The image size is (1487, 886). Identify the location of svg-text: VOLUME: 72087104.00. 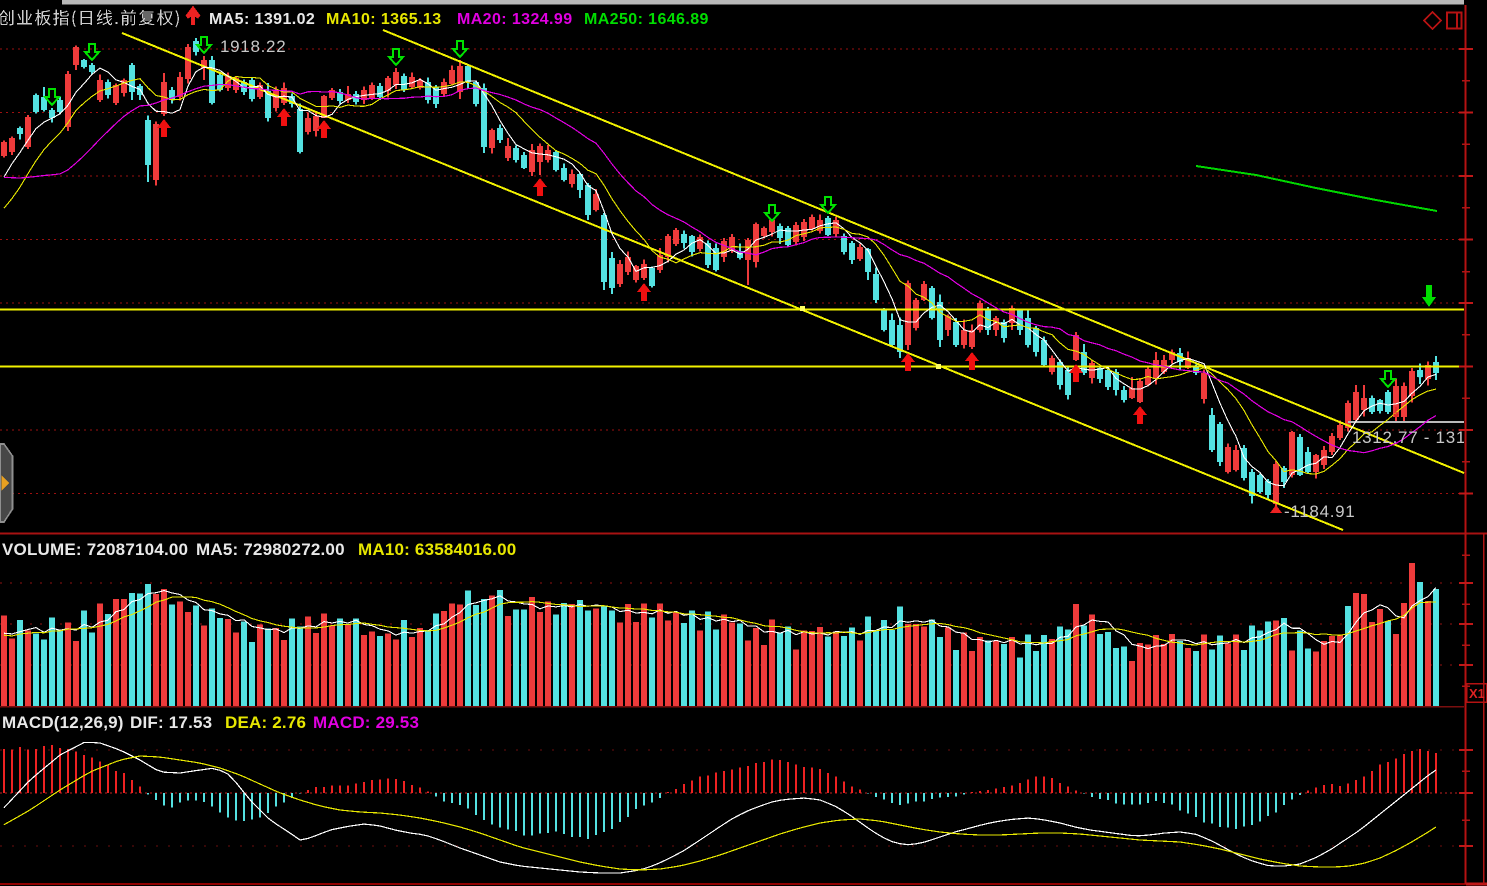
(95, 549).